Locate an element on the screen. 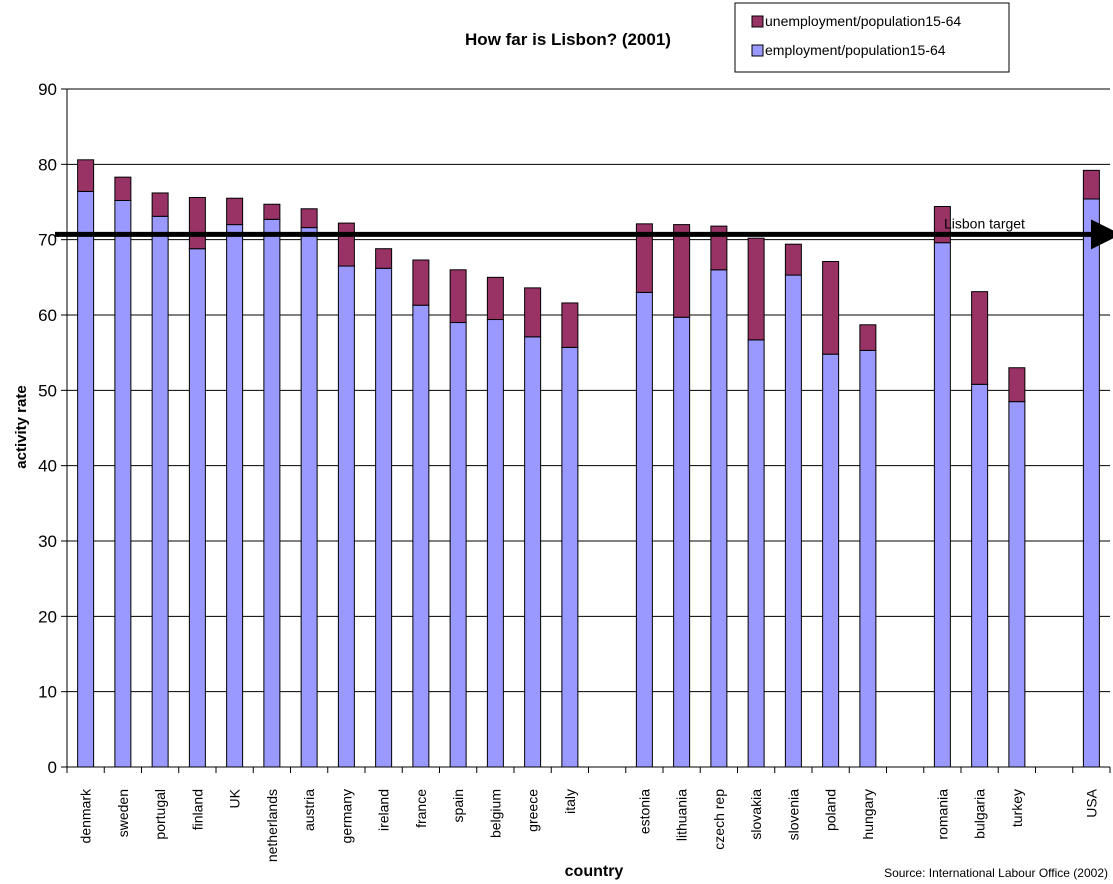 Image resolution: width=1113 pixels, height=884 pixels. x-tick-label: romania is located at coordinates (942, 814).